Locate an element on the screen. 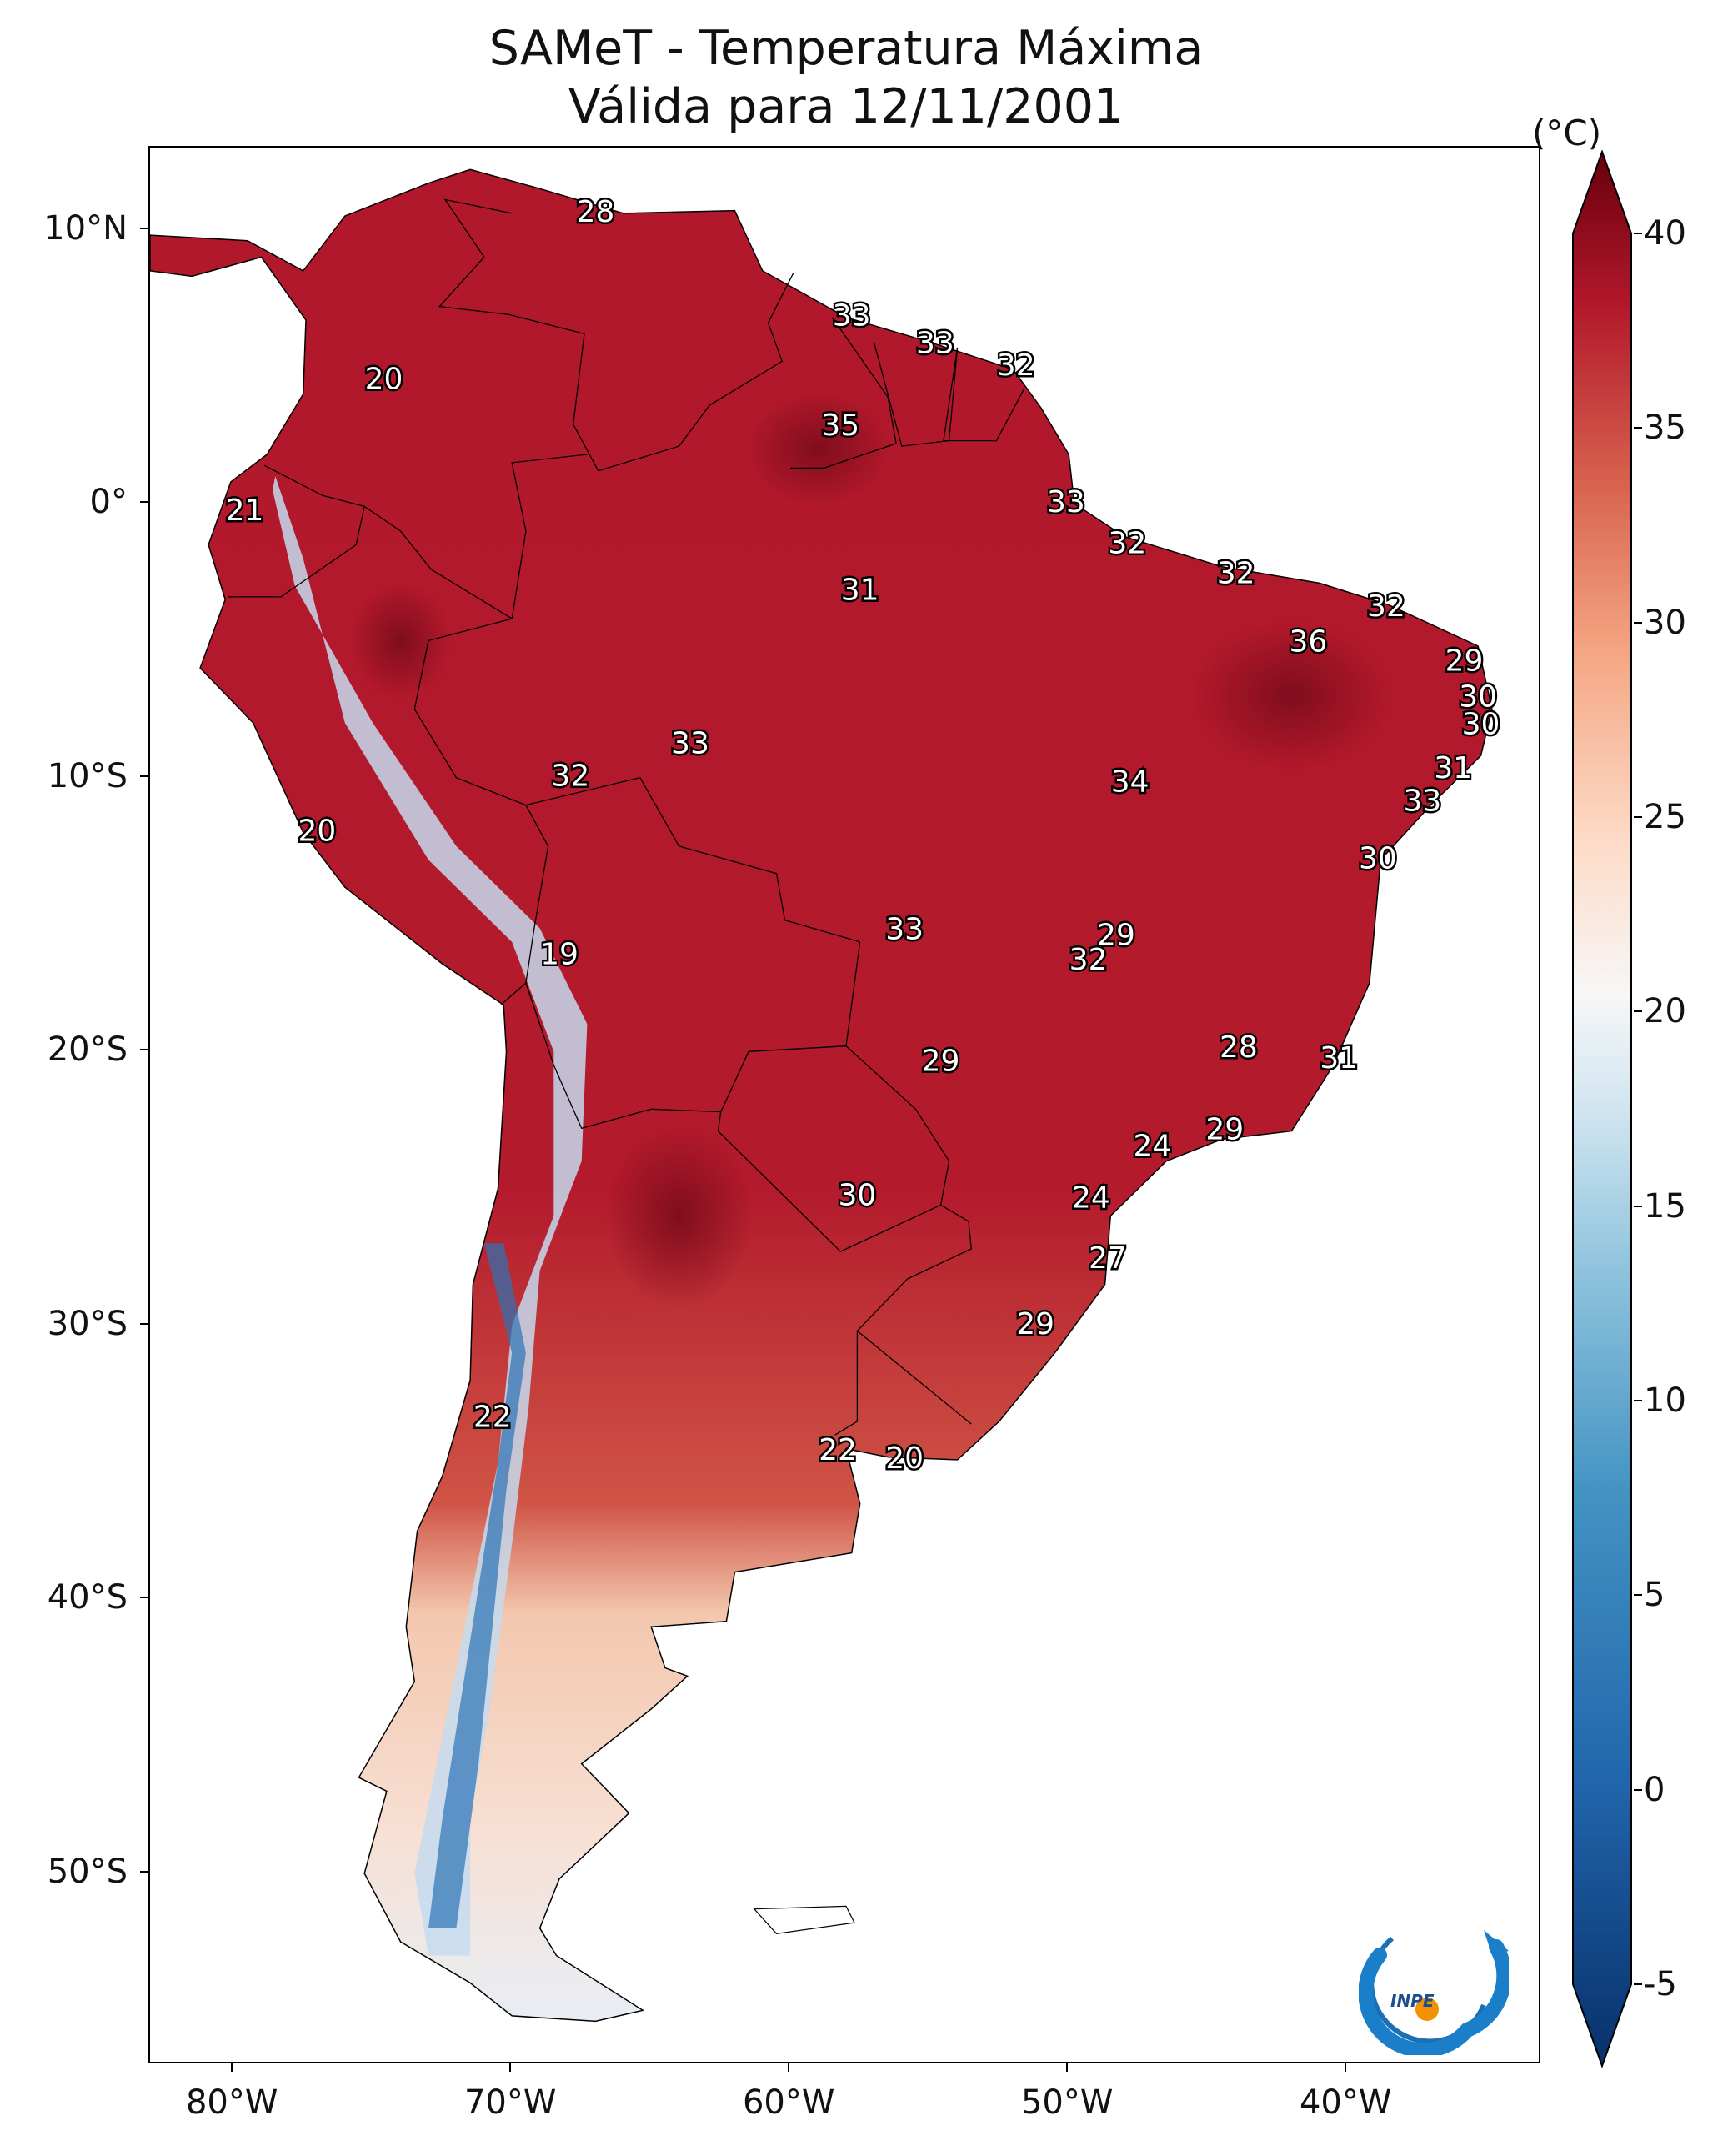 The image size is (1723, 2156). longitude-tick-label: 60°W is located at coordinates (789, 2102).